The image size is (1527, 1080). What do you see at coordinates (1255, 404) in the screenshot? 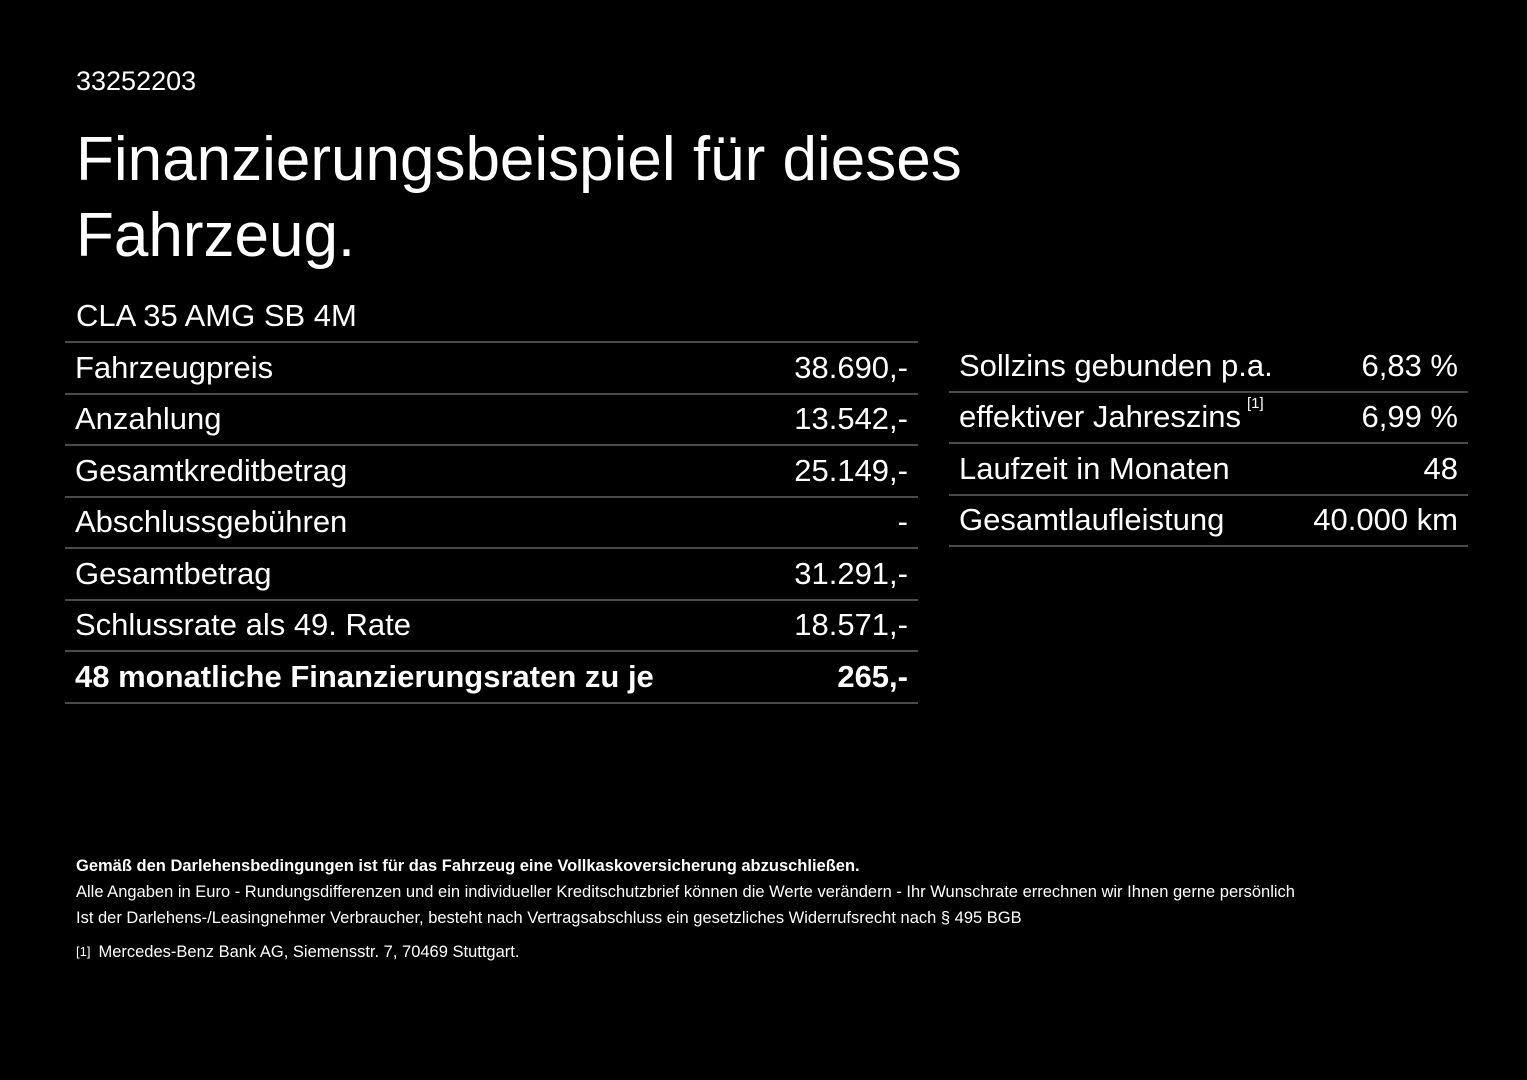
I see `footnote-ref: [1]` at bounding box center [1255, 404].